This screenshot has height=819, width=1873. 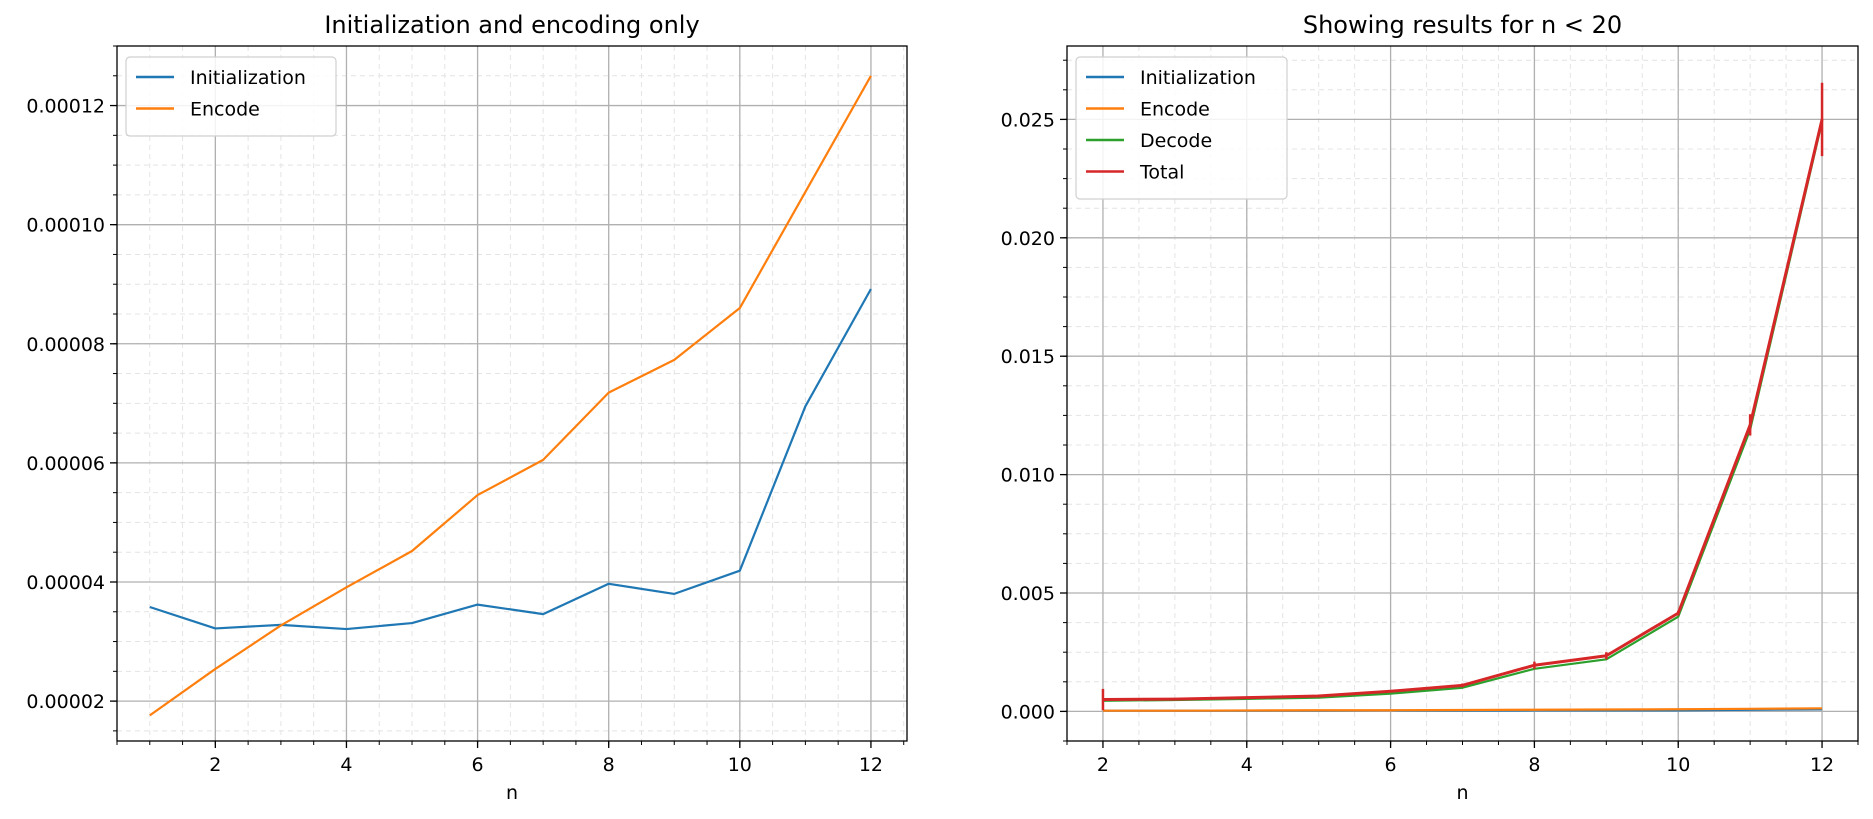 What do you see at coordinates (1028, 120) in the screenshot?
I see `y-tick-label: 0.025` at bounding box center [1028, 120].